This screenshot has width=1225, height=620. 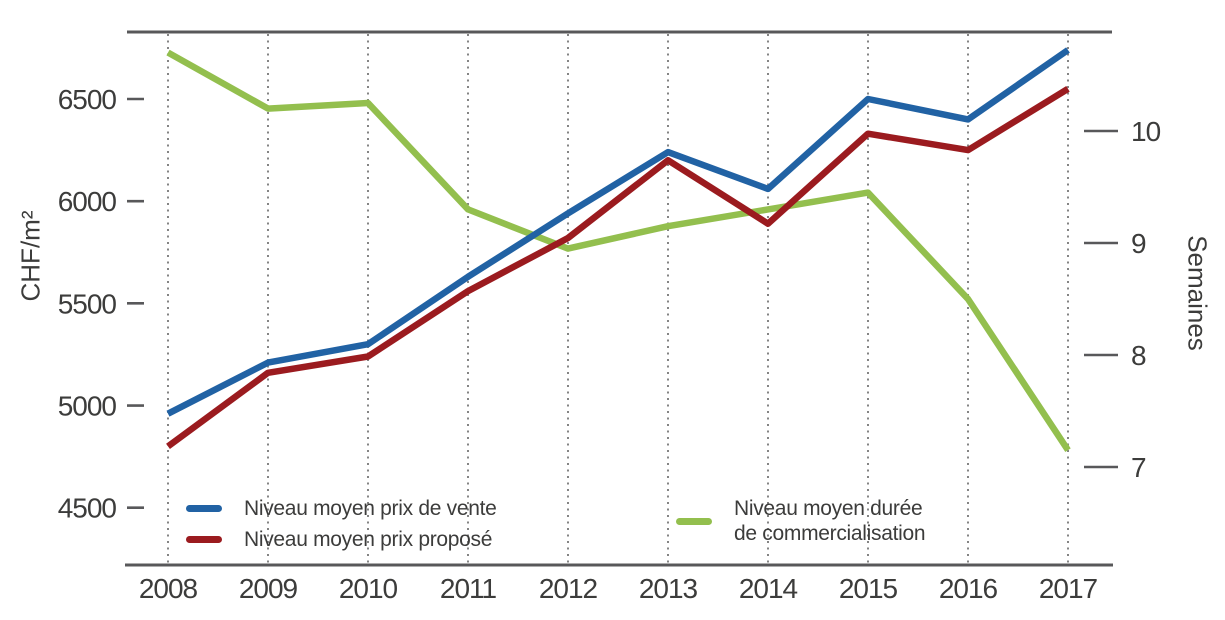 What do you see at coordinates (868, 588) in the screenshot?
I see `x-tick-label: 2015` at bounding box center [868, 588].